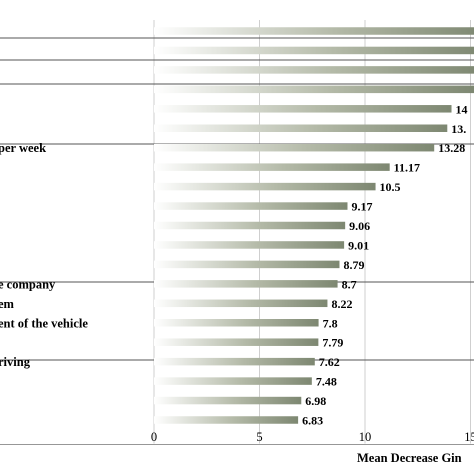 Image resolution: width=474 pixels, height=474 pixels. I want to click on value-label: 7.48, so click(326, 382).